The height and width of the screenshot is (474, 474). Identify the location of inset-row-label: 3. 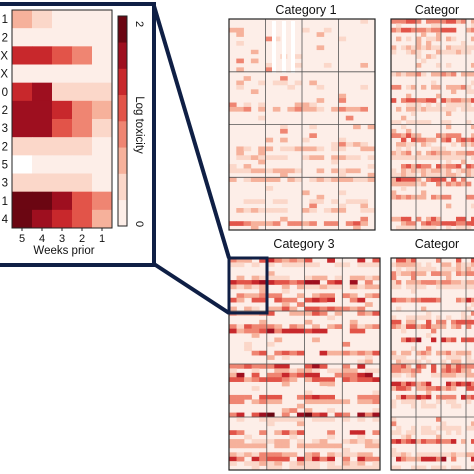
(5, 184).